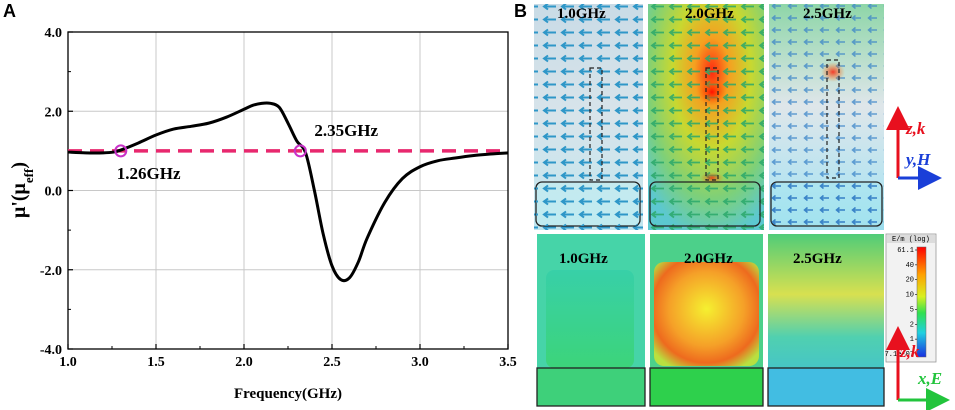 The width and height of the screenshot is (955, 410). Describe the element at coordinates (54, 33) in the screenshot. I see `y-tick-label: 4.0` at that location.